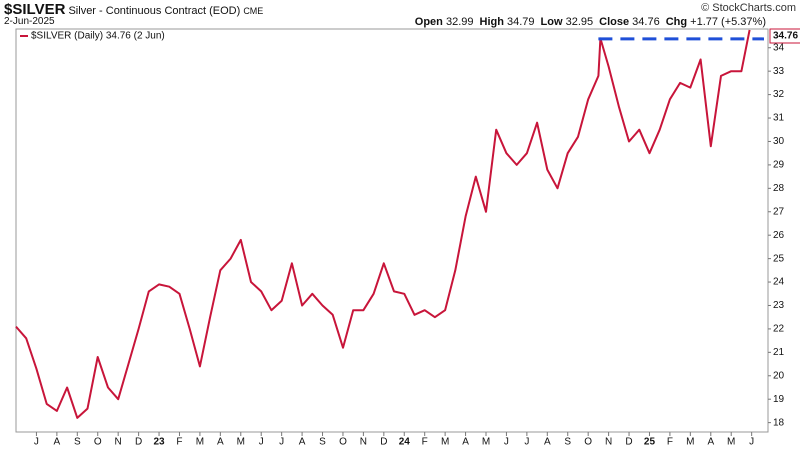 The image size is (800, 450). What do you see at coordinates (779, 235) in the screenshot?
I see `y-tick-label: 26` at bounding box center [779, 235].